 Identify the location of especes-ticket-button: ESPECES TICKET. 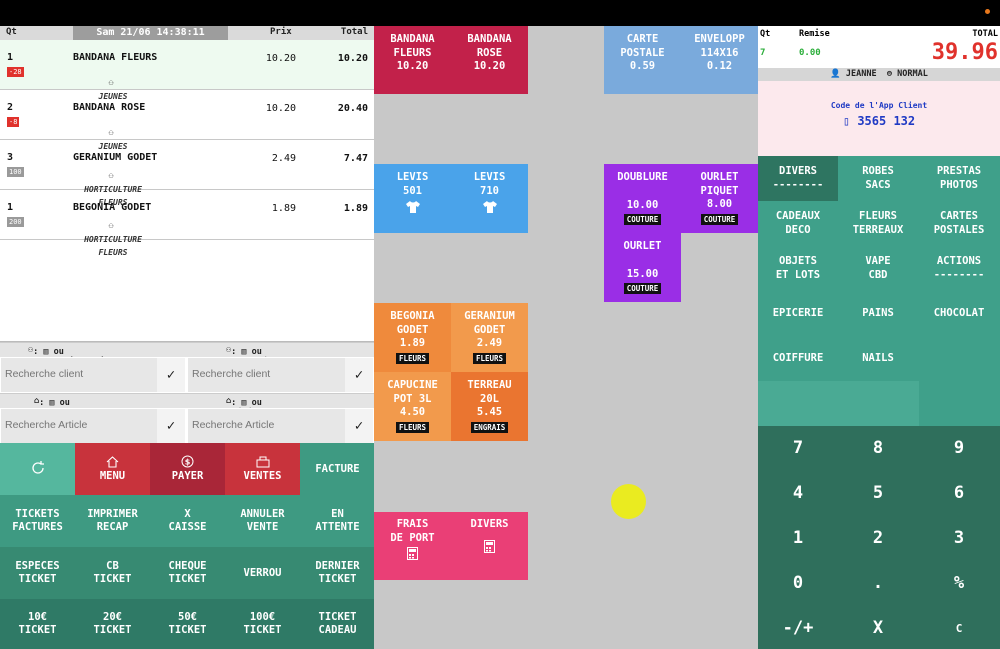
(37, 573).